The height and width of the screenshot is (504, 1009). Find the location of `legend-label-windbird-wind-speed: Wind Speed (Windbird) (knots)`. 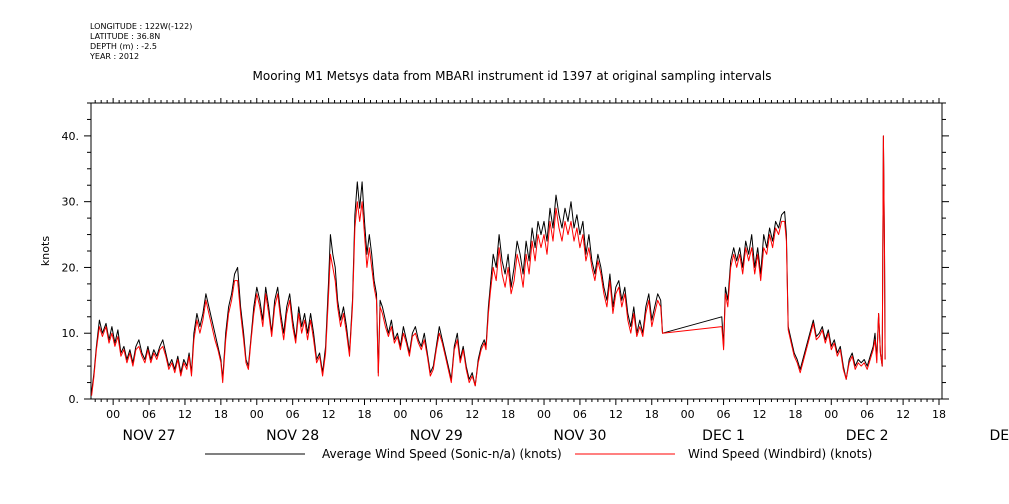

legend-label-windbird-wind-speed: Wind Speed (Windbird) (knots) is located at coordinates (780, 454).